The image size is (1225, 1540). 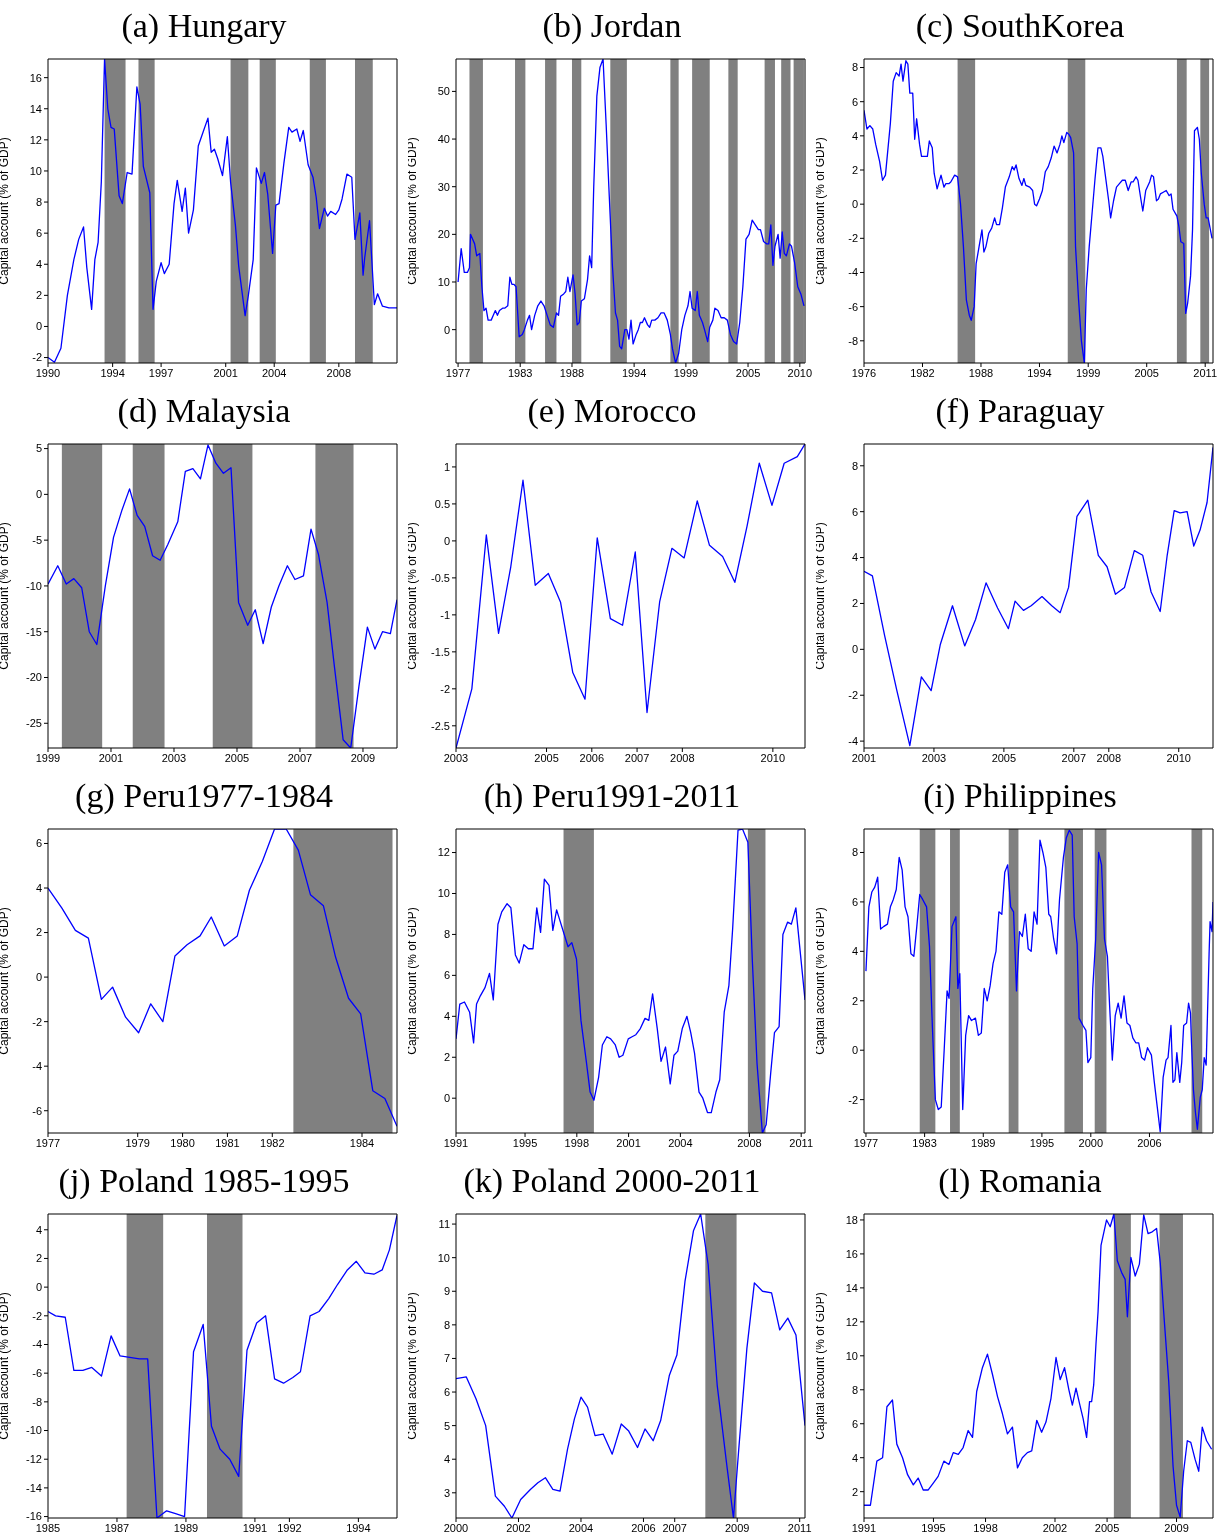 What do you see at coordinates (443, 138) in the screenshot?
I see `y-tick-label: 40` at bounding box center [443, 138].